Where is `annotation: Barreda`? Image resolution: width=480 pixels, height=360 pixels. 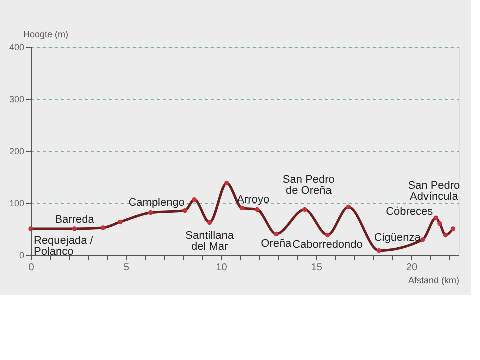 annotation: Barreda is located at coordinates (75, 220).